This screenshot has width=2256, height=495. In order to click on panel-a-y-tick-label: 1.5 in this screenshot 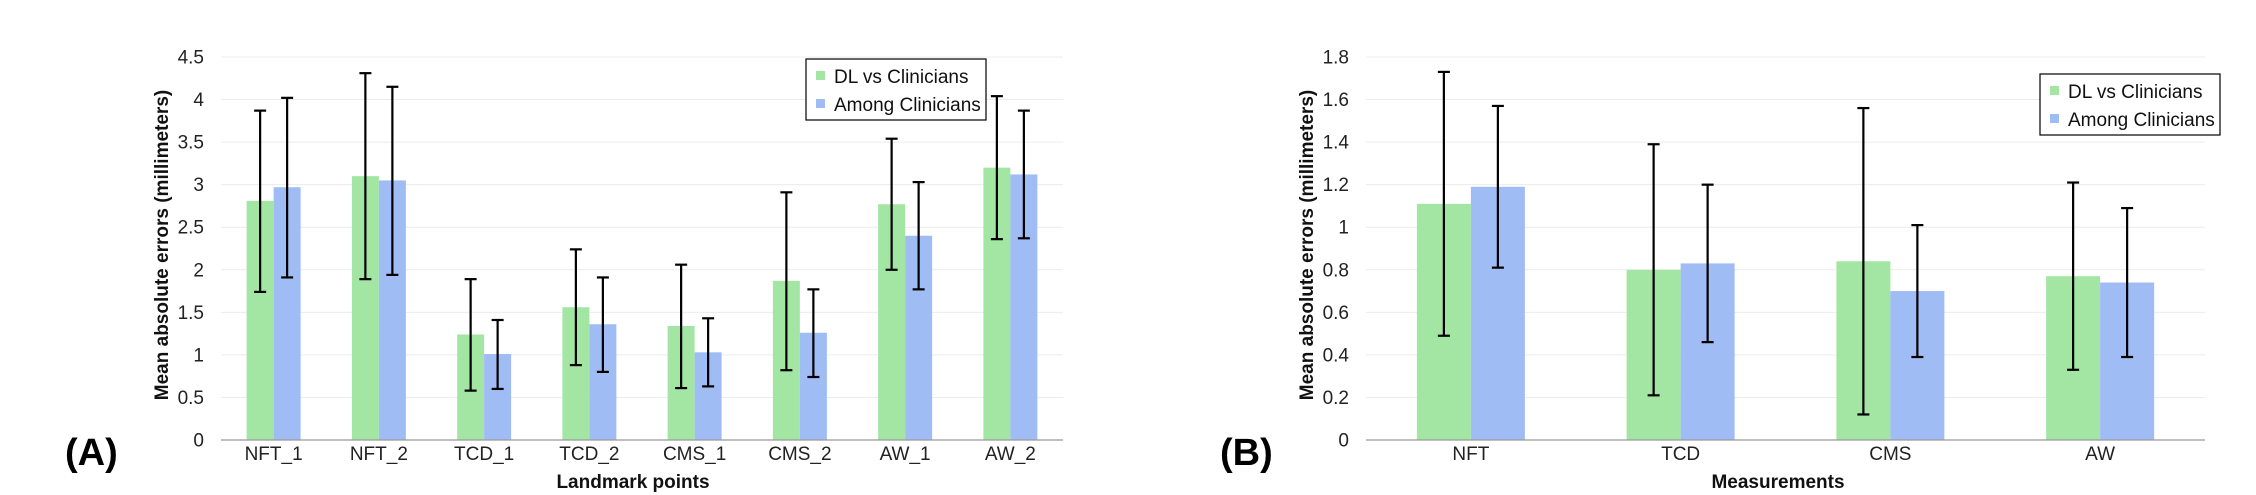, I will do `click(191, 313)`.